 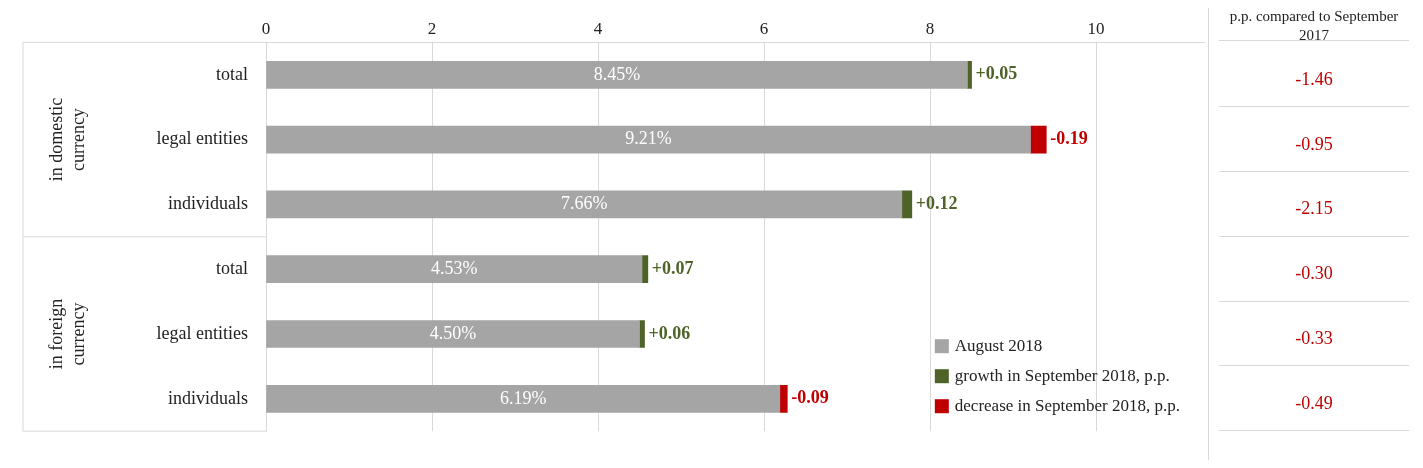 I want to click on data-label: 8.45%, so click(x=617, y=73).